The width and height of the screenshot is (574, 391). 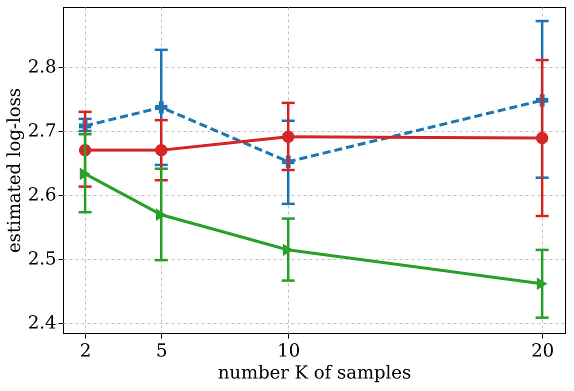 I want to click on x-tick-label: 10, so click(x=288, y=351).